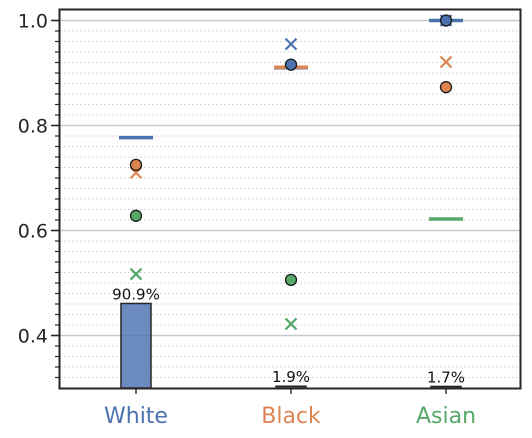 The height and width of the screenshot is (438, 532). Describe the element at coordinates (136, 345) in the screenshot. I see `share-bar` at that location.